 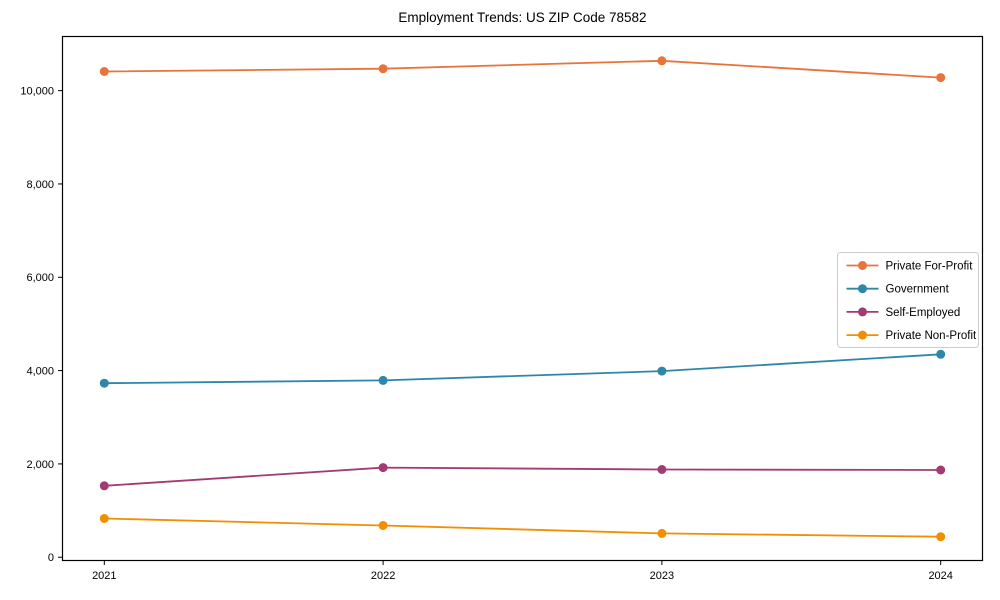 I want to click on x-tick-label: 2024, so click(x=940, y=576).